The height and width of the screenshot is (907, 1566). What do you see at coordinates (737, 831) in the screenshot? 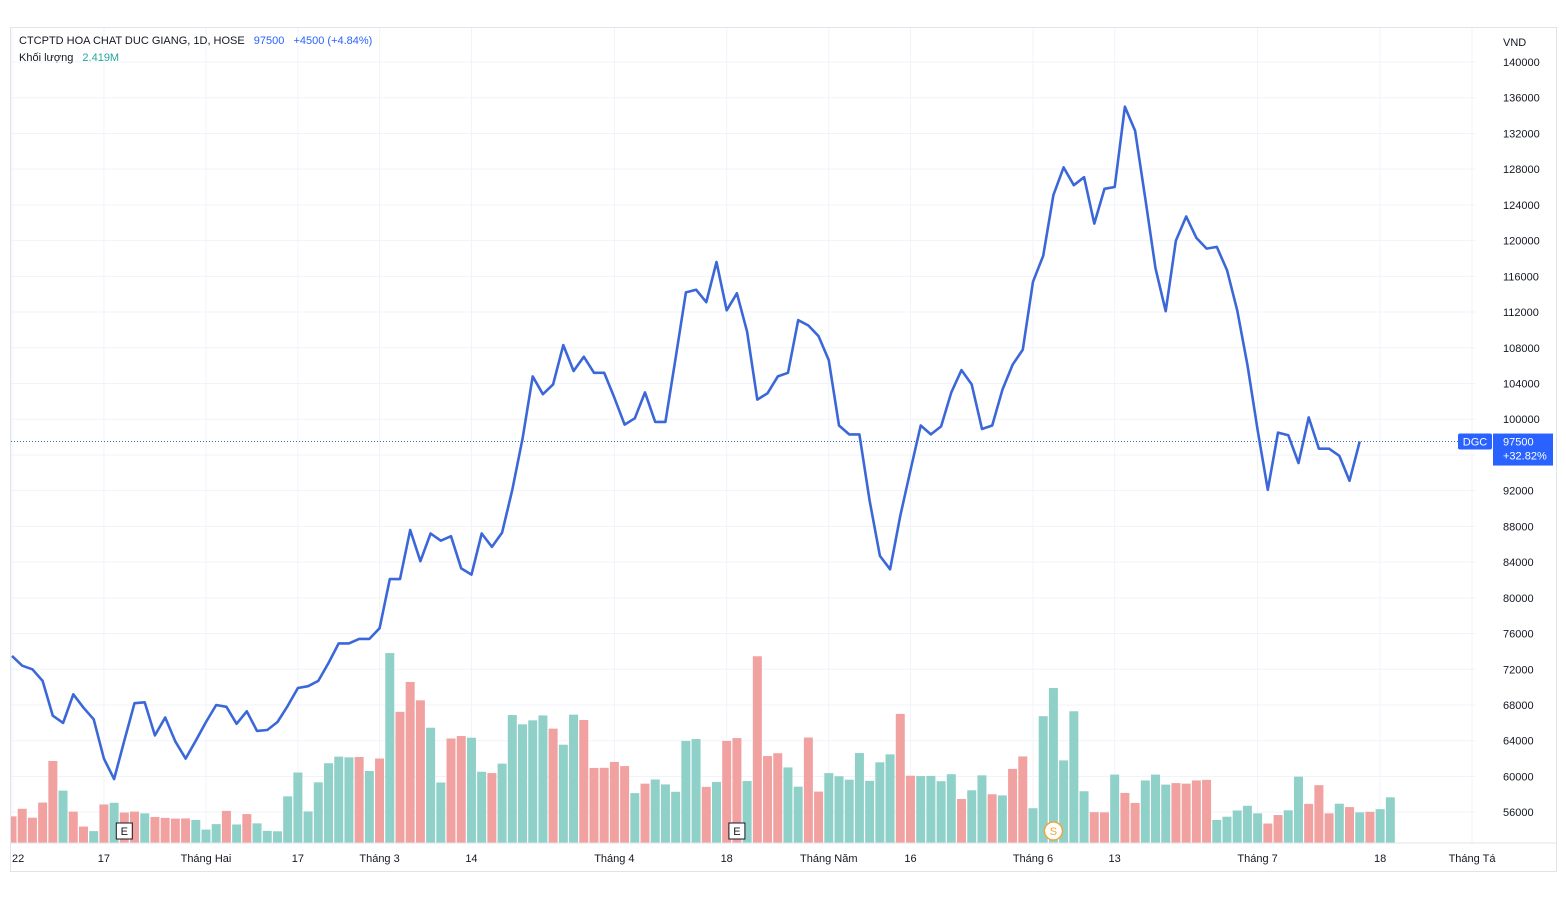
I see `earnings-event-marker: E` at bounding box center [737, 831].